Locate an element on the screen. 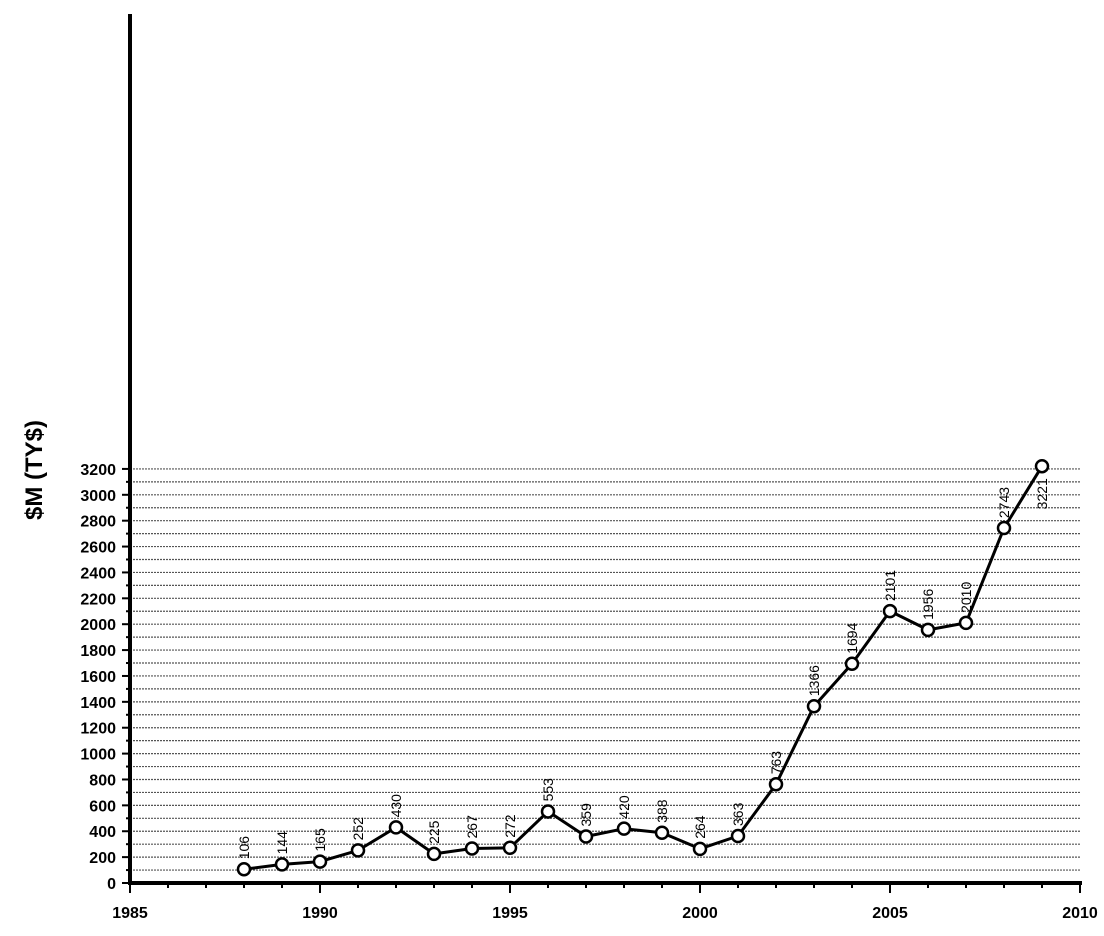 This screenshot has height=936, width=1104. y-tick-label: 1000 is located at coordinates (98, 755).